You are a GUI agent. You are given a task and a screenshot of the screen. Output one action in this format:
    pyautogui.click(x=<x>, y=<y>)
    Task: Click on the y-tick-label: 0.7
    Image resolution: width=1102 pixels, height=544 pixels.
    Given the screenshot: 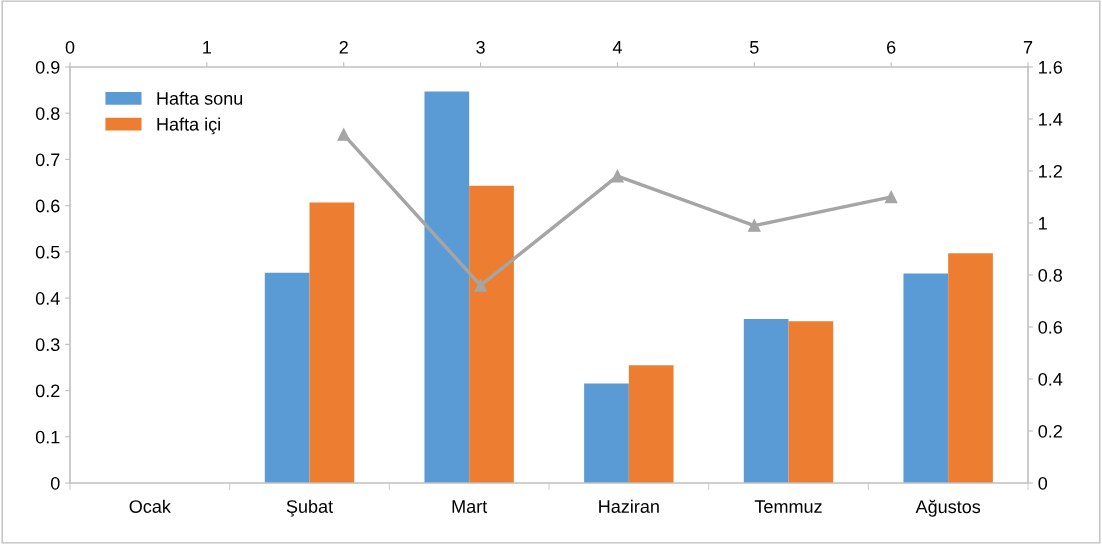 What is the action you would take?
    pyautogui.click(x=47, y=160)
    